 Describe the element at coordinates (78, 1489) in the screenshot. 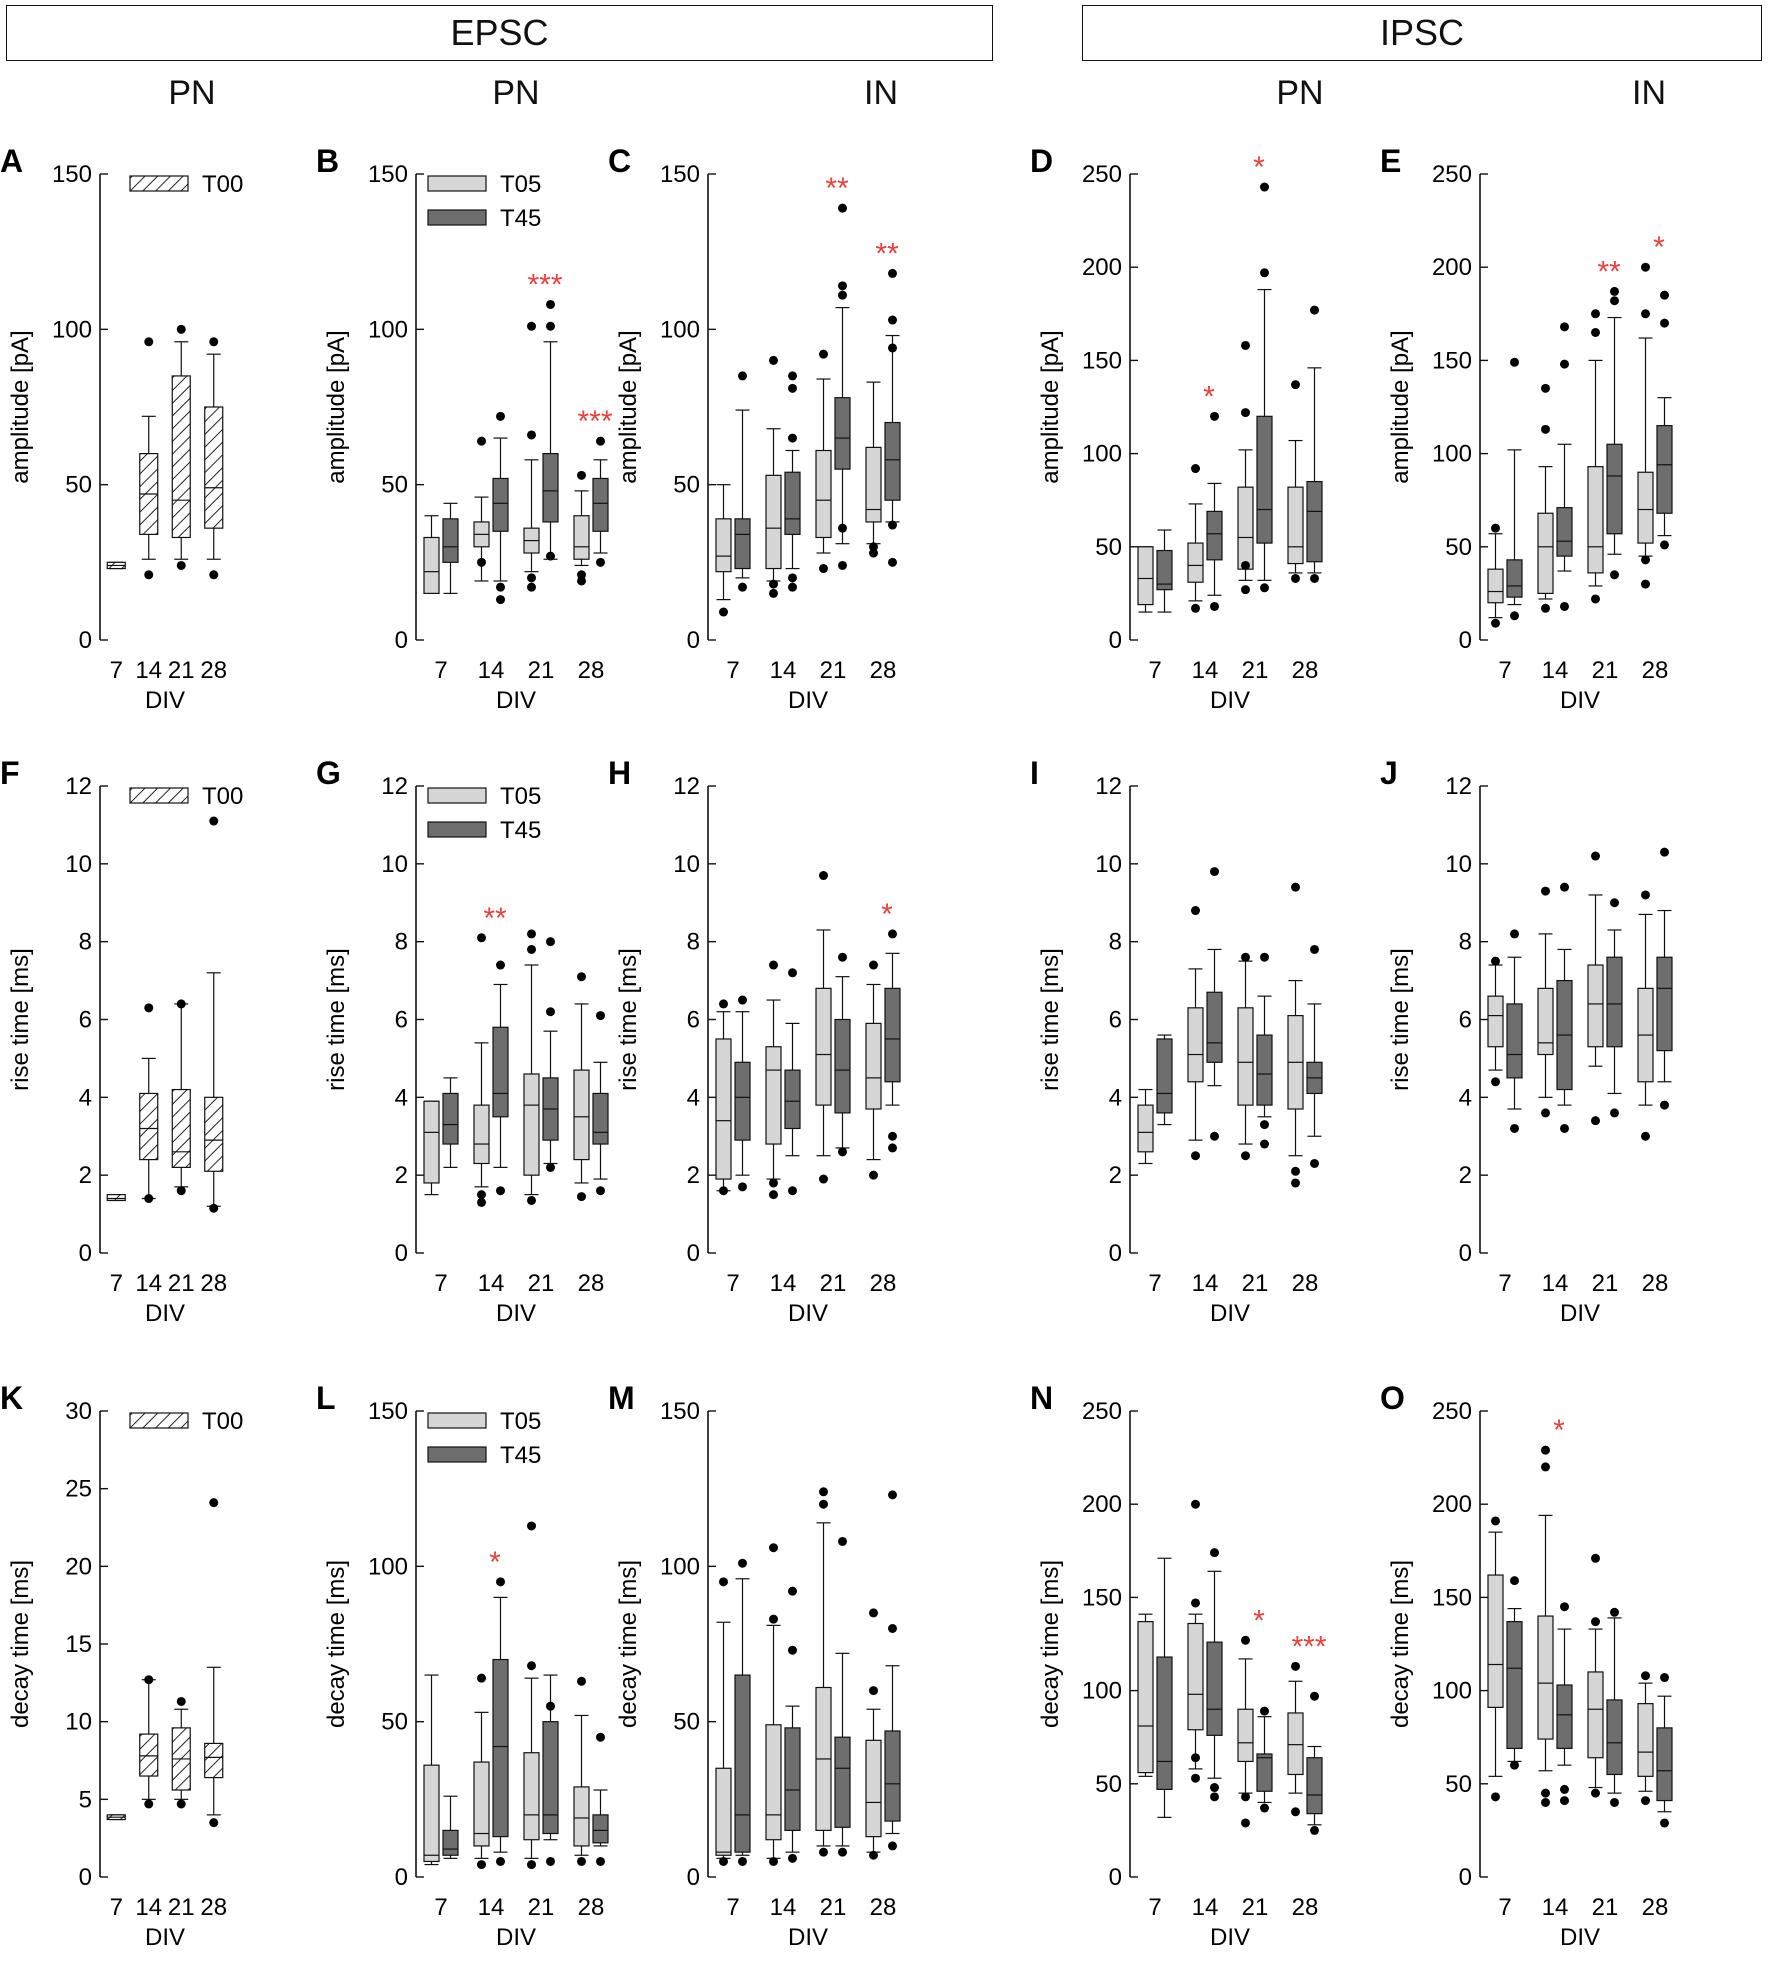

I see `y-tick-label: 25` at that location.